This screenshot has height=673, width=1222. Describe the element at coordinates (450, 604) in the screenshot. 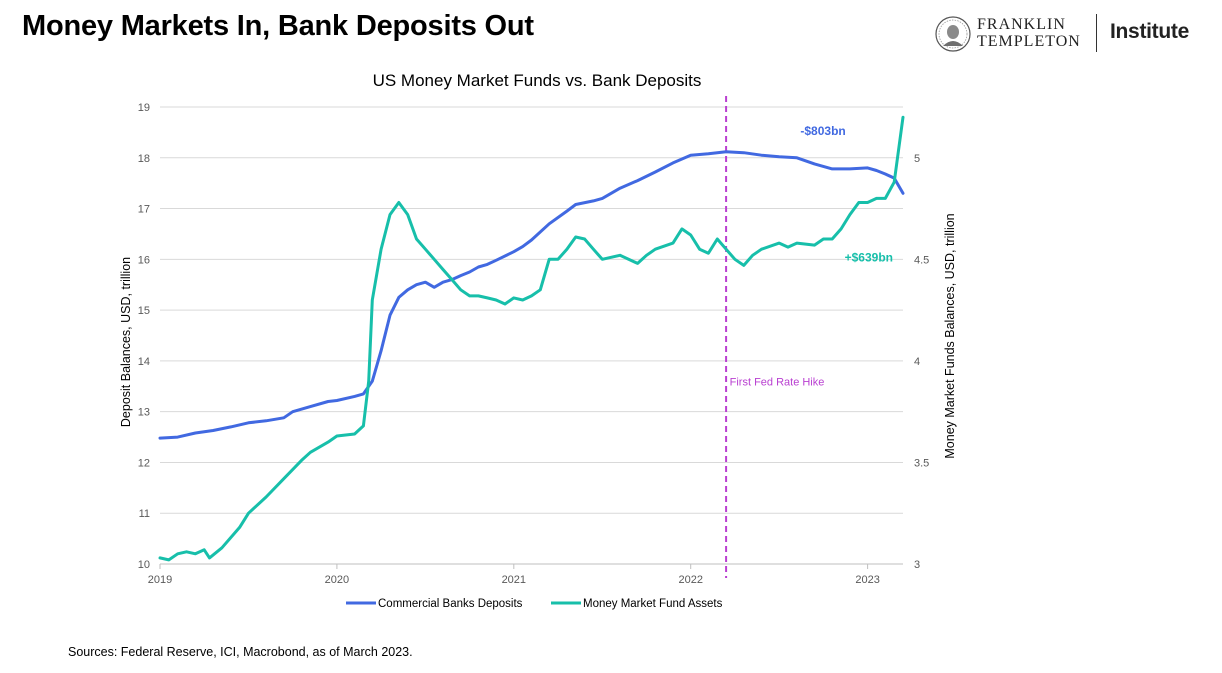

I see `legend-label-deposits: Commercial Banks Deposits` at that location.